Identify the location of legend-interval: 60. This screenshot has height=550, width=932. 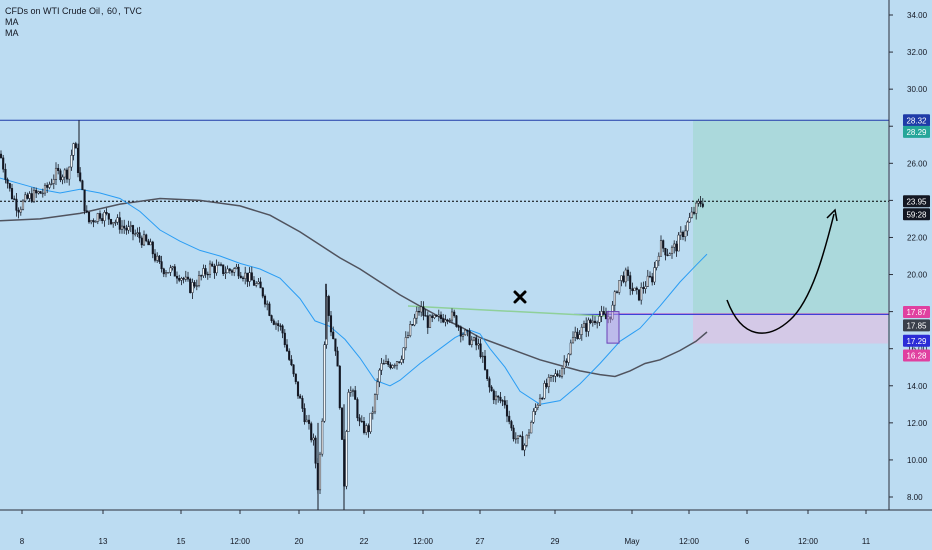
(112, 11).